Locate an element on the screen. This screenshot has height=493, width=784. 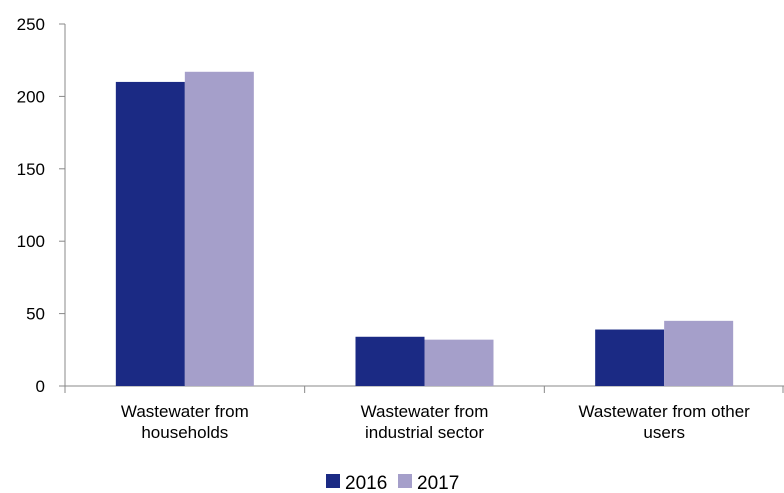
y-tick-label: 100 is located at coordinates (31, 241).